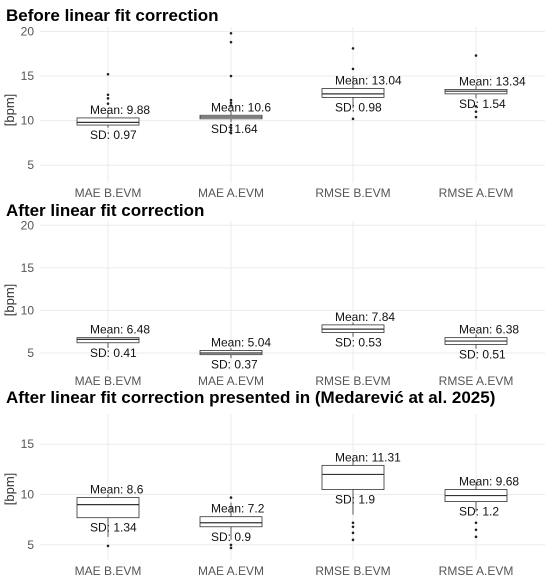  Describe the element at coordinates (113, 353) in the screenshot. I see `sd-label: SD: 0.41` at that location.